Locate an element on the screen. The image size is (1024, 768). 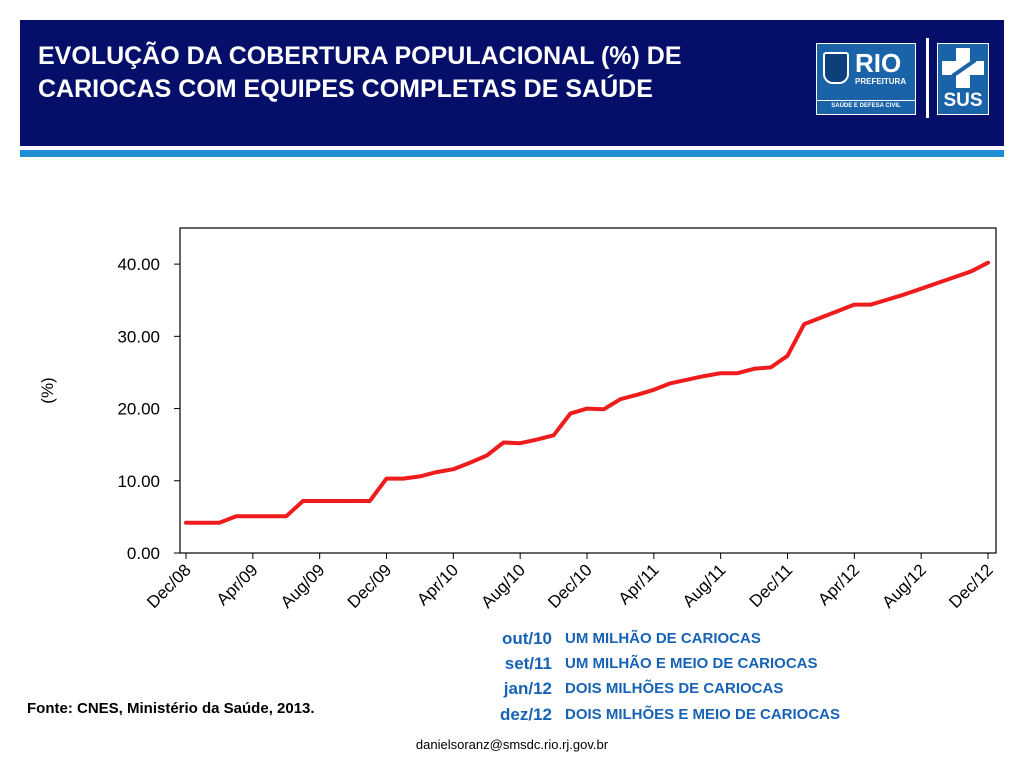
x-tick-label: Apr/12 is located at coordinates (838, 584).